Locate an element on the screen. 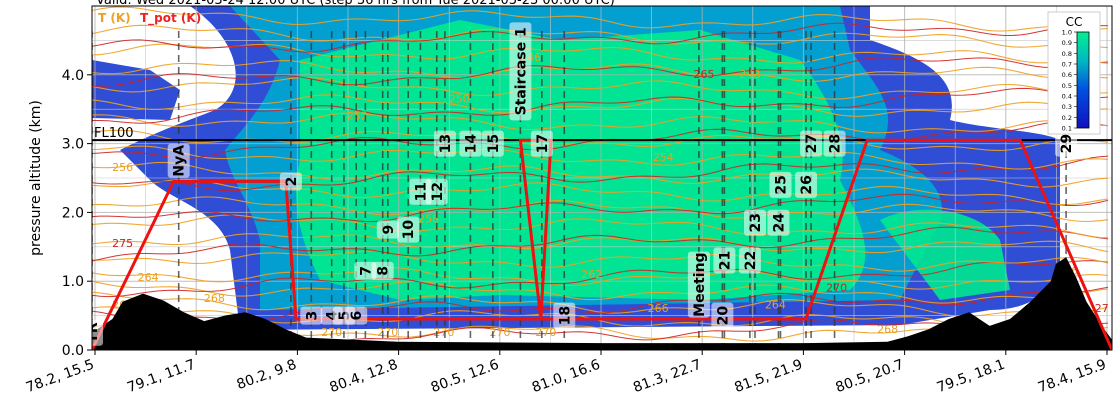  waypoint-label: 15 is located at coordinates (494, 143).